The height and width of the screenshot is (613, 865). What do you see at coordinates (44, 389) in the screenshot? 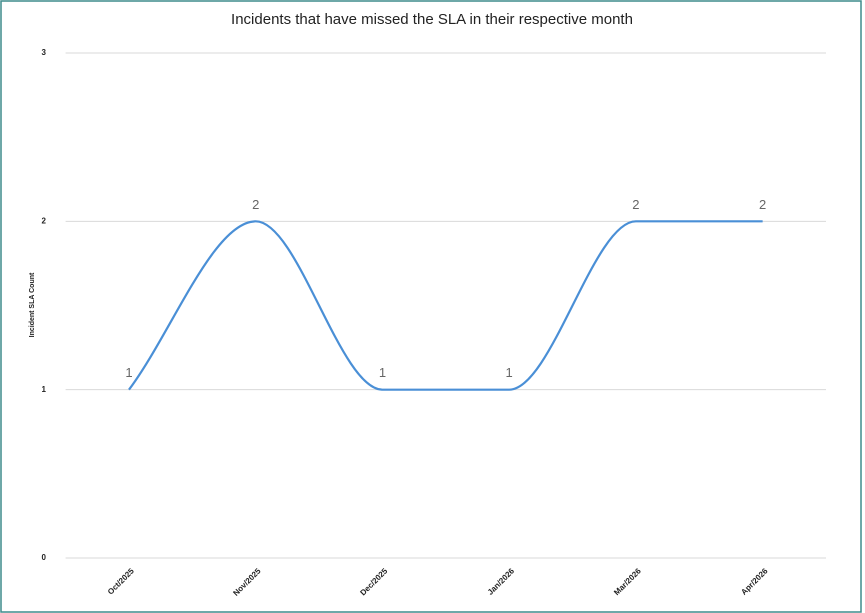
I see `y-tick-label: 1` at bounding box center [44, 389].